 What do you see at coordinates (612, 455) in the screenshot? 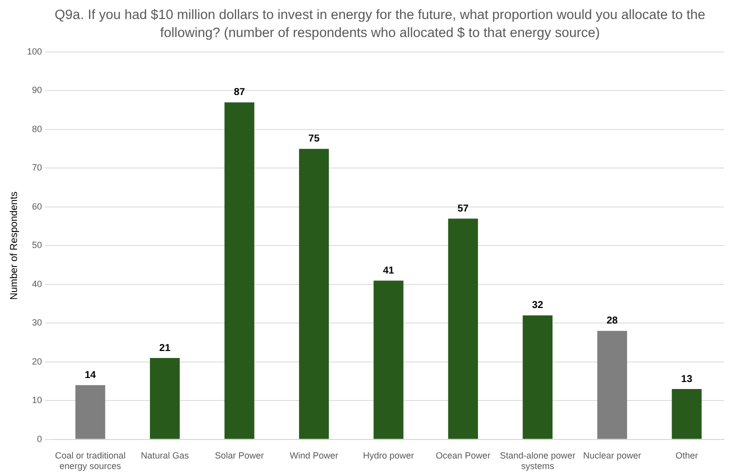
I see `x-tick-label: Nuclear power` at bounding box center [612, 455].